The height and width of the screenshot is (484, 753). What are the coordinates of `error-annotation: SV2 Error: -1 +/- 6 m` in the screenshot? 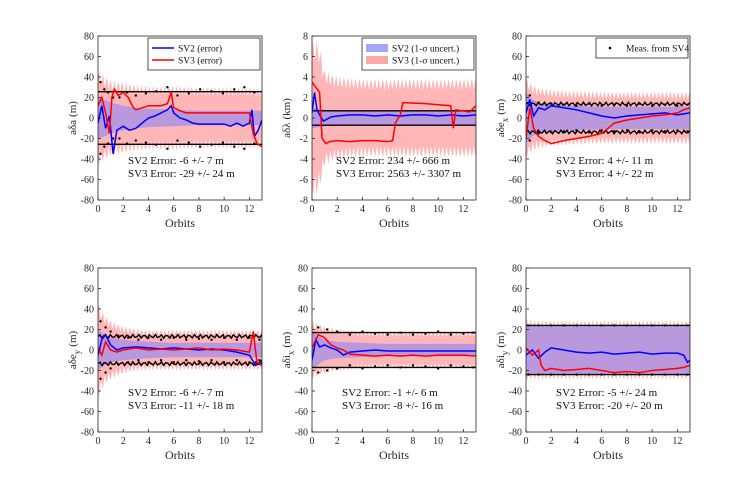 It's located at (390, 393).